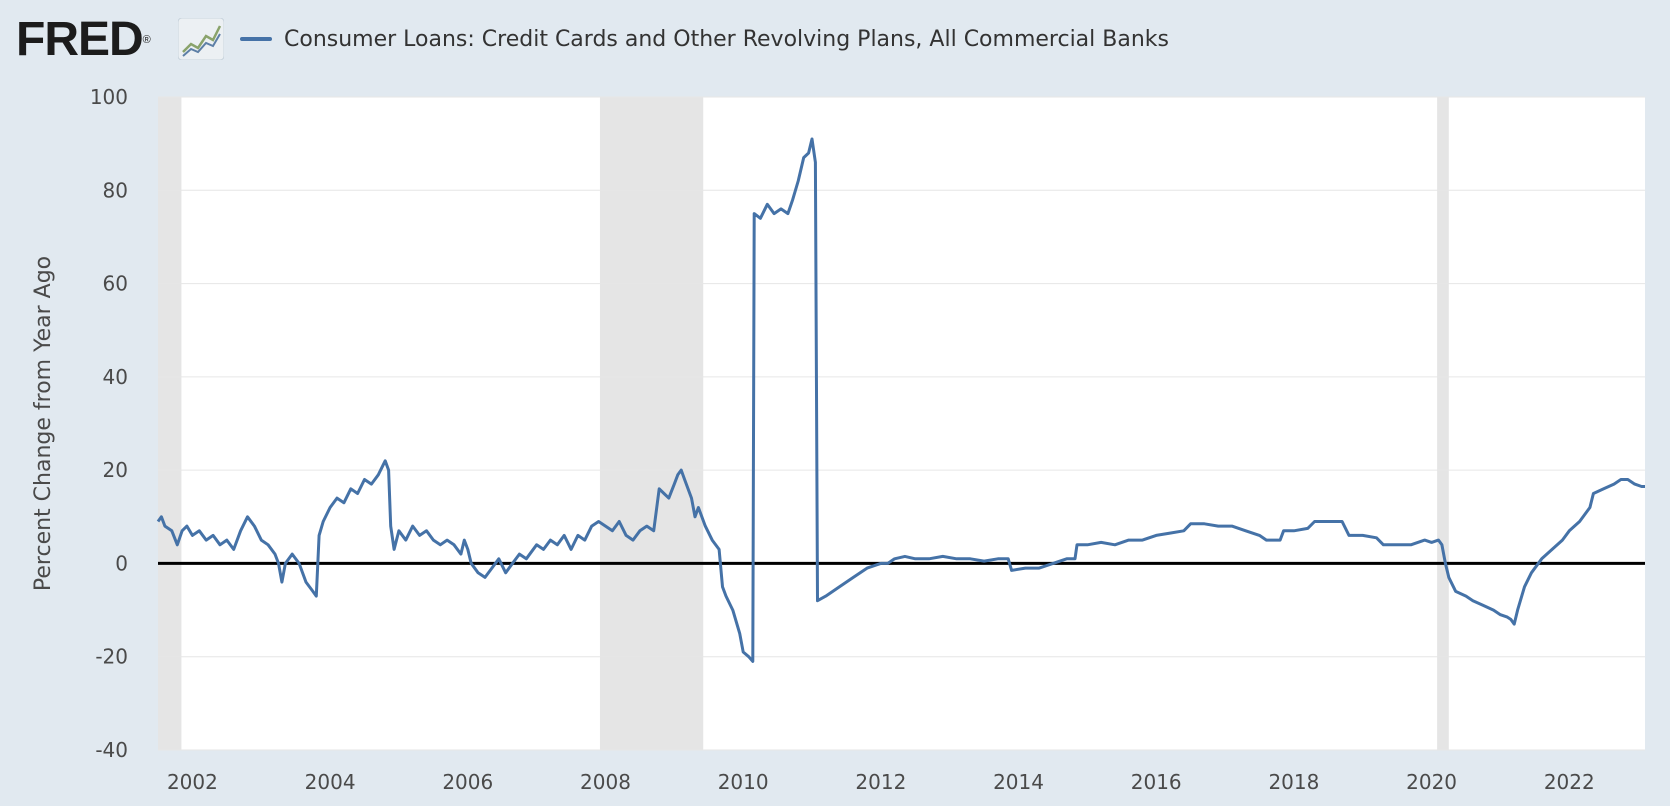 The height and width of the screenshot is (806, 1670). What do you see at coordinates (80, 39) in the screenshot?
I see `logo-text: FRED` at bounding box center [80, 39].